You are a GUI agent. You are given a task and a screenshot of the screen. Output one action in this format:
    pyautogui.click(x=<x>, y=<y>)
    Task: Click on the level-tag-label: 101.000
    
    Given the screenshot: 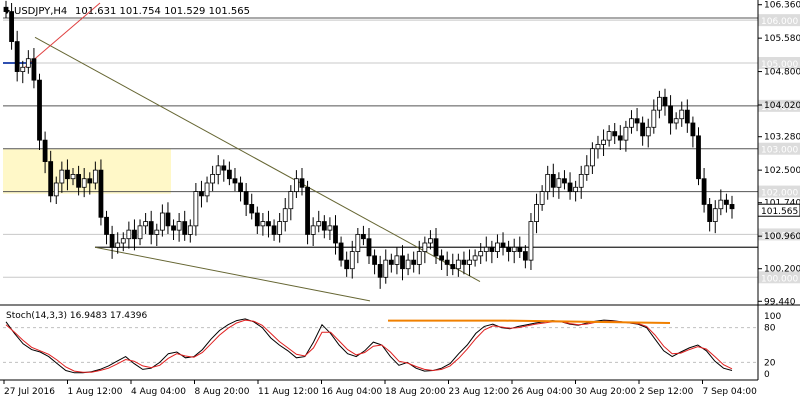 What is the action you would take?
    pyautogui.click(x=779, y=236)
    